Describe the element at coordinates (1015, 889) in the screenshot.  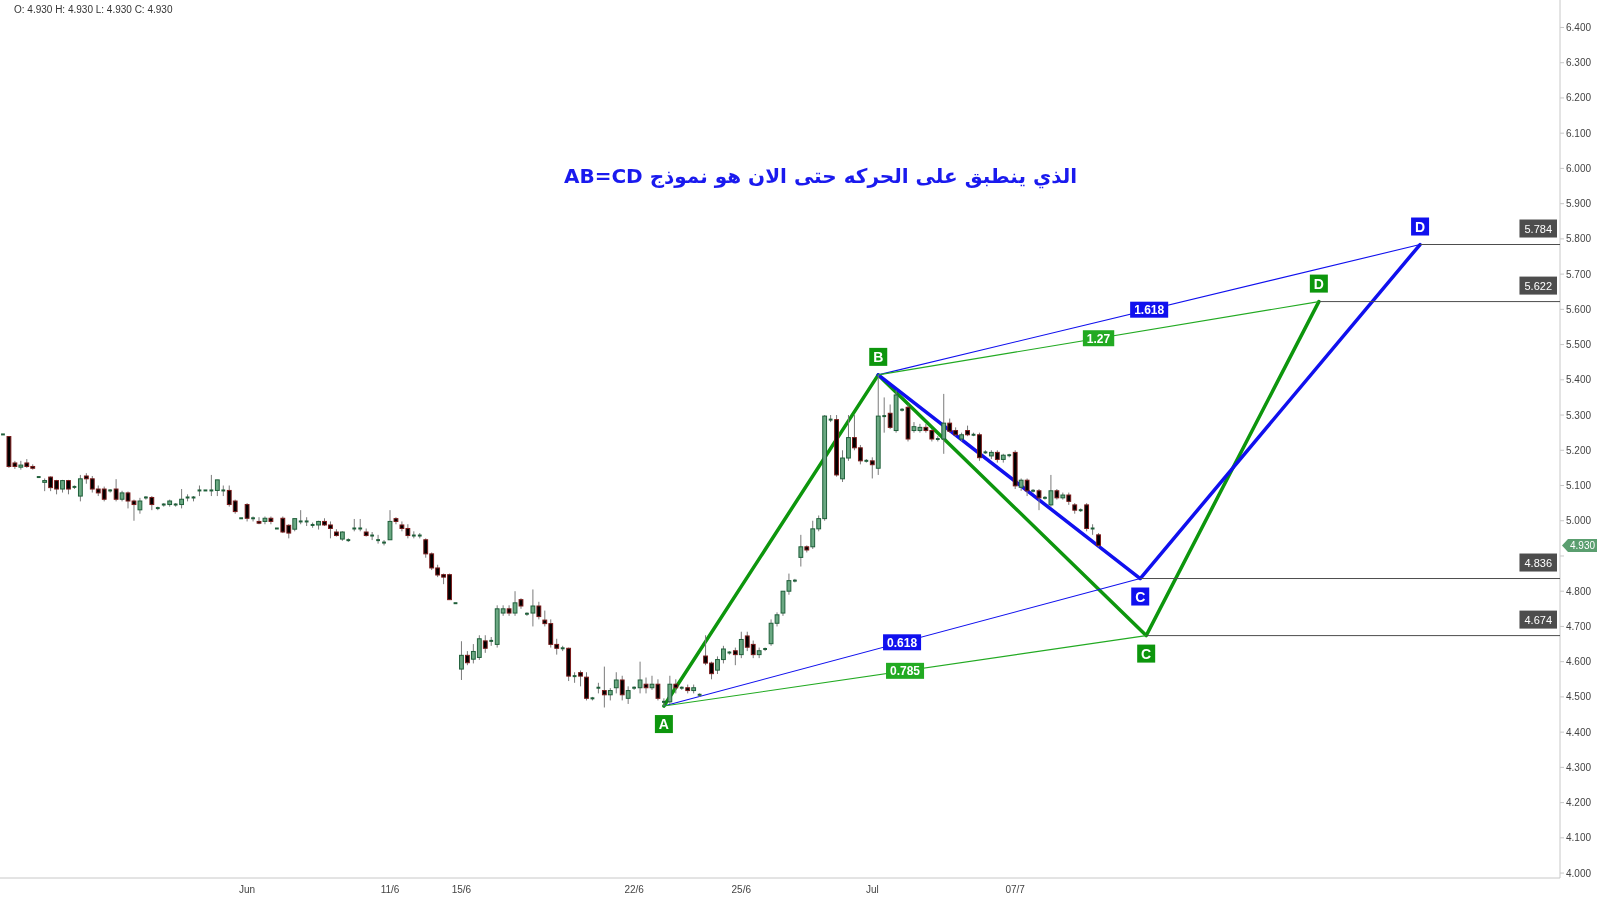
I see `x-tick-label: 07/7` at that location.